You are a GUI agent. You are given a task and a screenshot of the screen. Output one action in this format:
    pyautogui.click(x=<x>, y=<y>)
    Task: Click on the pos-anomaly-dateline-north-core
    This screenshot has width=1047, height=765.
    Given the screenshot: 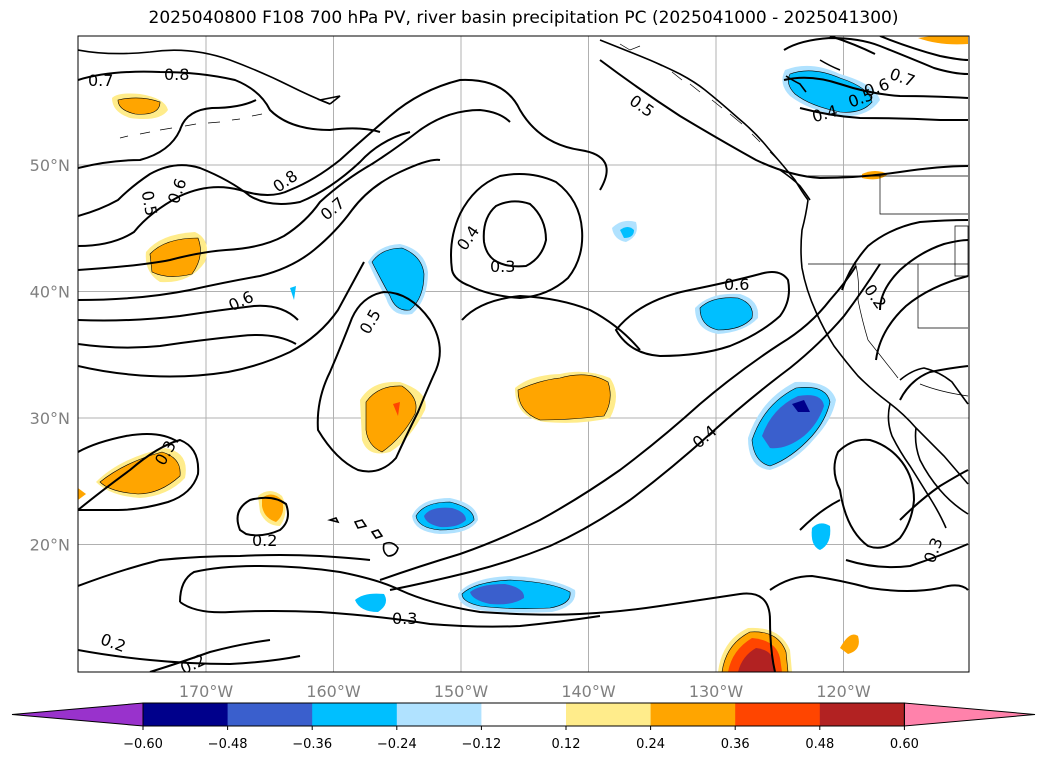 What is the action you would take?
    pyautogui.click(x=175, y=257)
    